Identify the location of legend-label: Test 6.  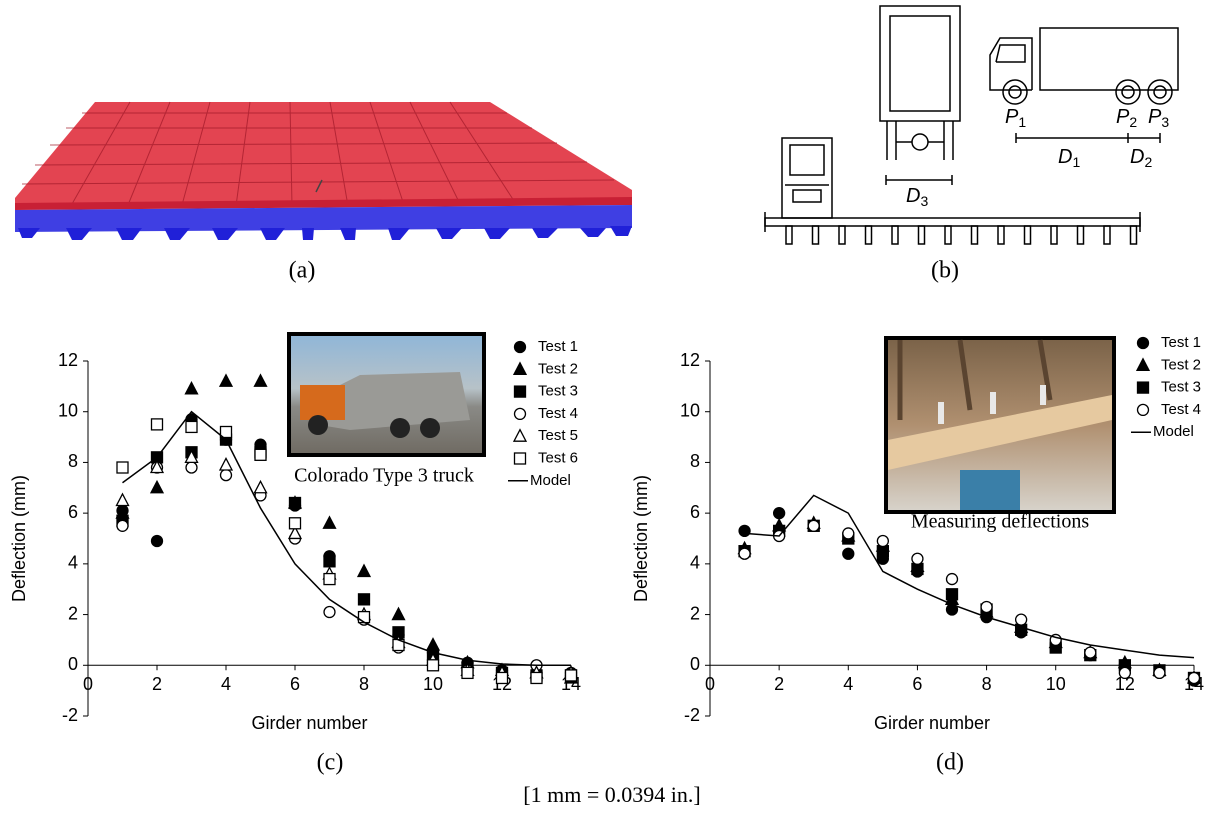
(558, 457).